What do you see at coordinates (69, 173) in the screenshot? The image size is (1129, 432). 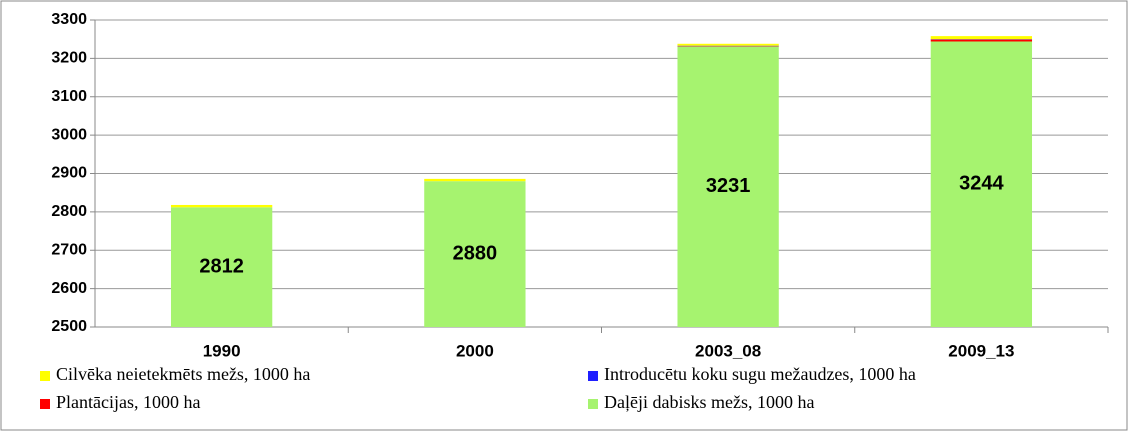 I see `y-tick-label: 2900` at bounding box center [69, 173].